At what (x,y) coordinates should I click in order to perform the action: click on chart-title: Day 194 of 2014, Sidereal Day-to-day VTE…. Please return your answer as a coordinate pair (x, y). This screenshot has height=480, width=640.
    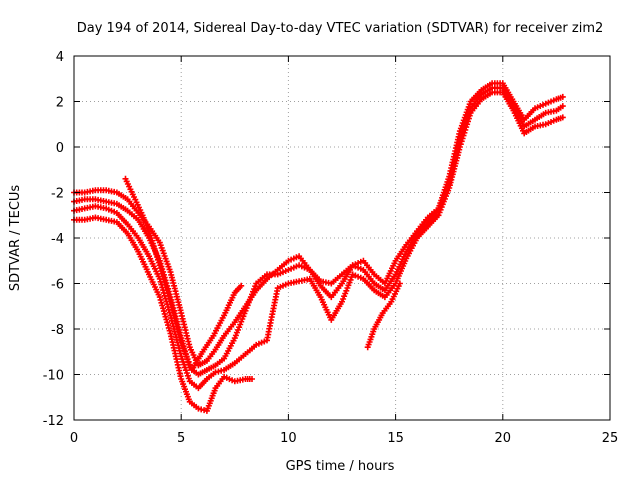
    Looking at the image, I should click on (340, 28).